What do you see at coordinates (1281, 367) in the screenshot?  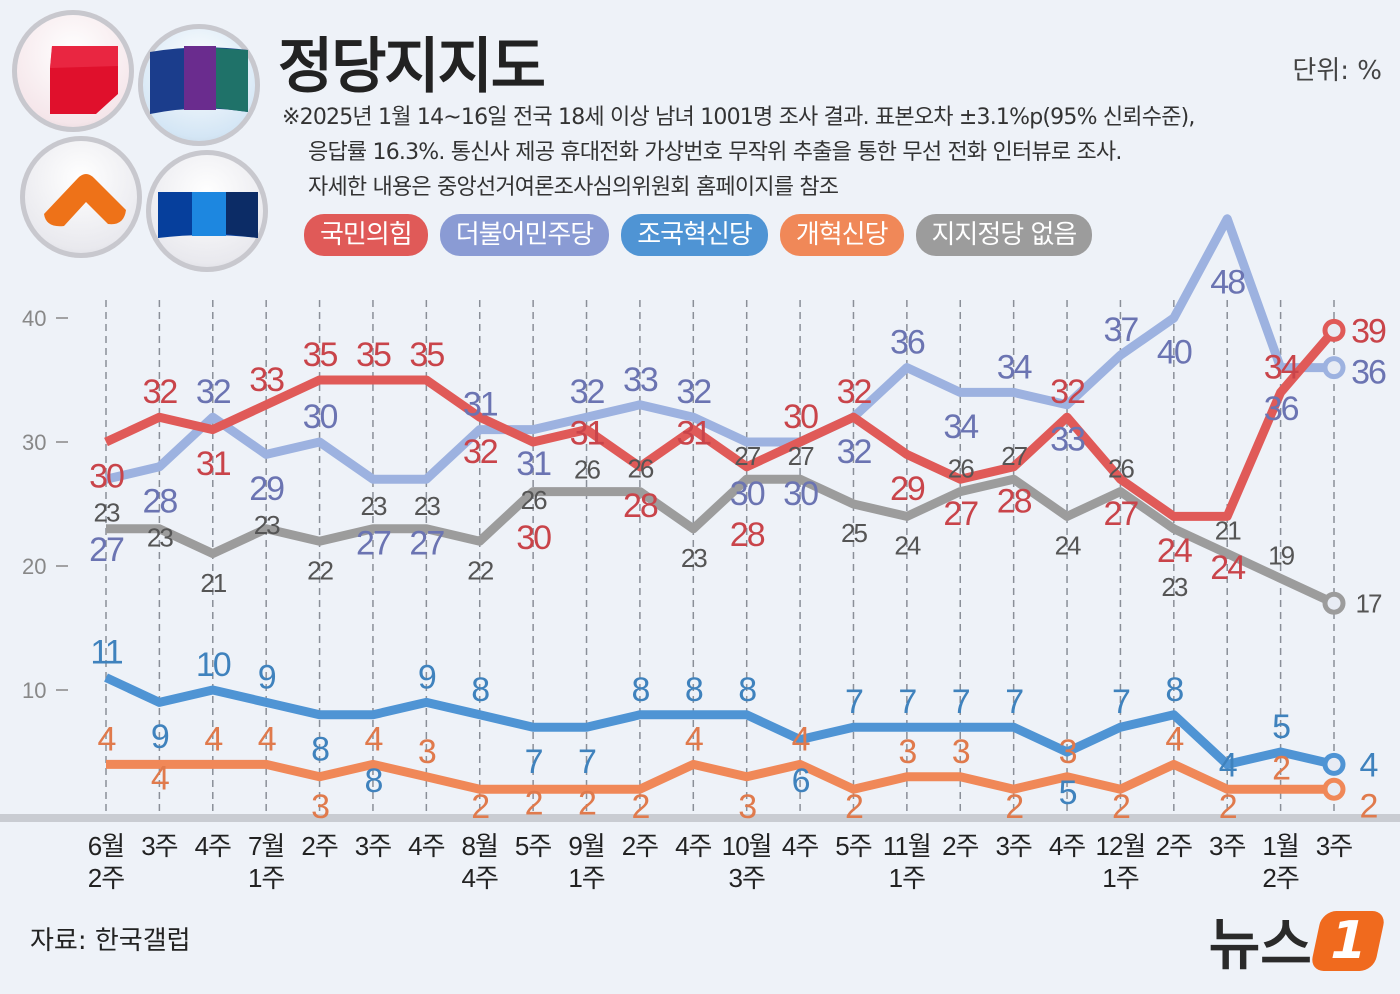 I see `data-label: 34` at bounding box center [1281, 367].